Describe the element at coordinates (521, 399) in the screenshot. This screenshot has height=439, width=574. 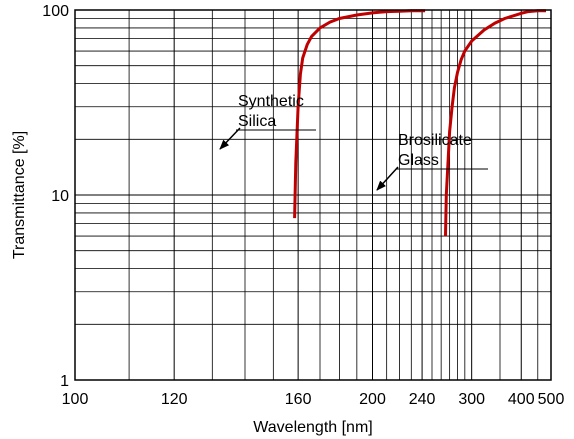
I see `x-tick-label: 400` at that location.